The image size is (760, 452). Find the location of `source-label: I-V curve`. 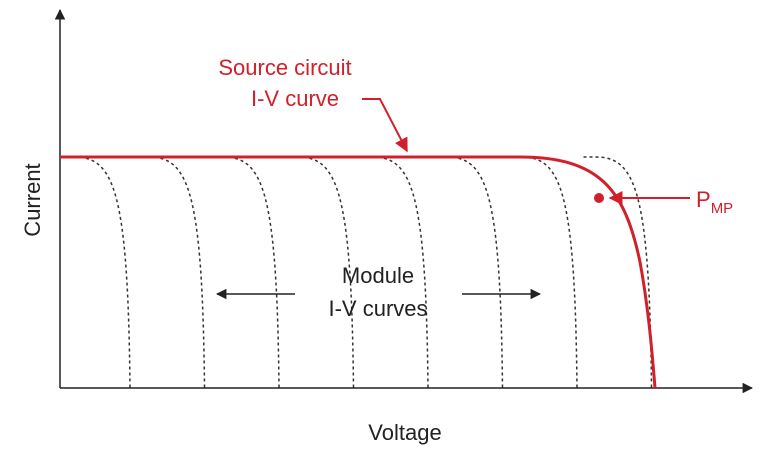

source-label: I-V curve is located at coordinates (295, 98).